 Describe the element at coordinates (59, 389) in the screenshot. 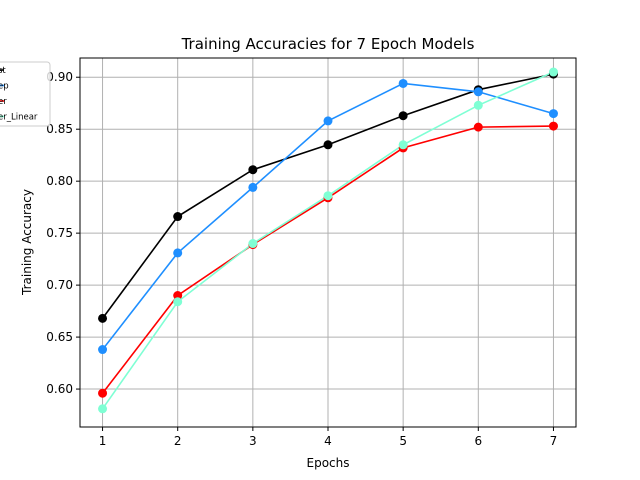

I see `y-tick-label: 0.60` at that location.